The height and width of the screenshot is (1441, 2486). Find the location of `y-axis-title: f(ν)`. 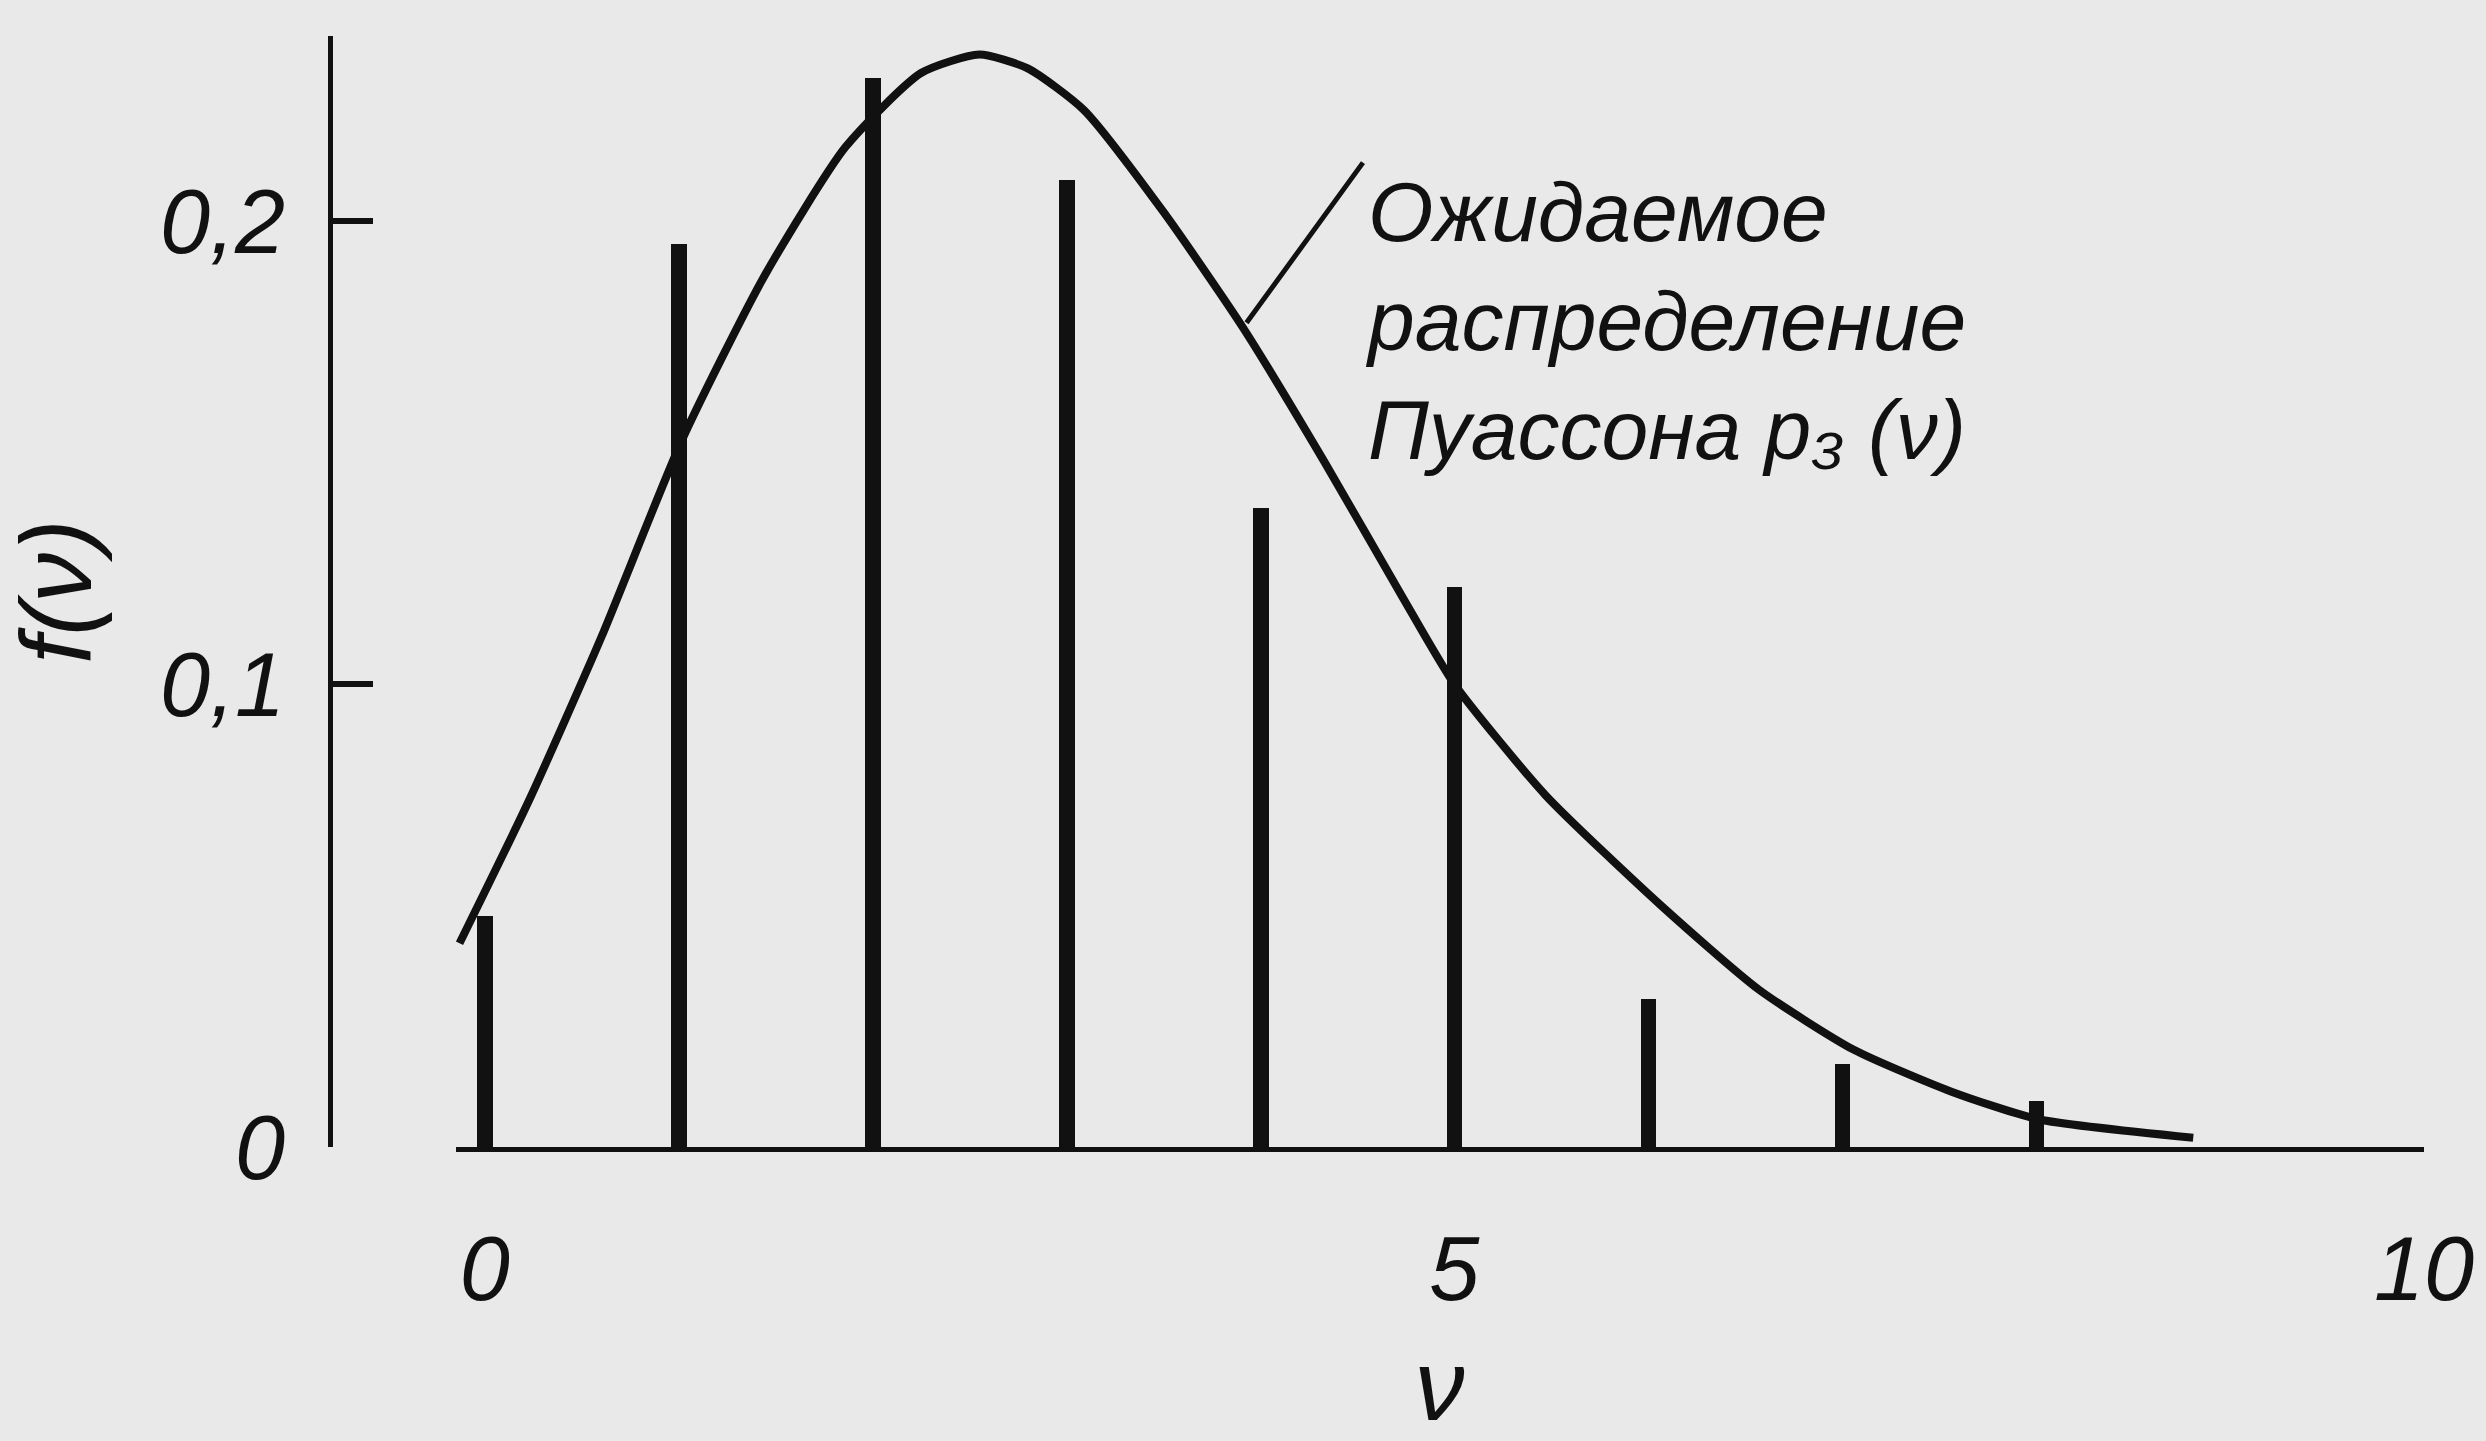

y-axis-title: f(ν) is located at coordinates (56, 591).